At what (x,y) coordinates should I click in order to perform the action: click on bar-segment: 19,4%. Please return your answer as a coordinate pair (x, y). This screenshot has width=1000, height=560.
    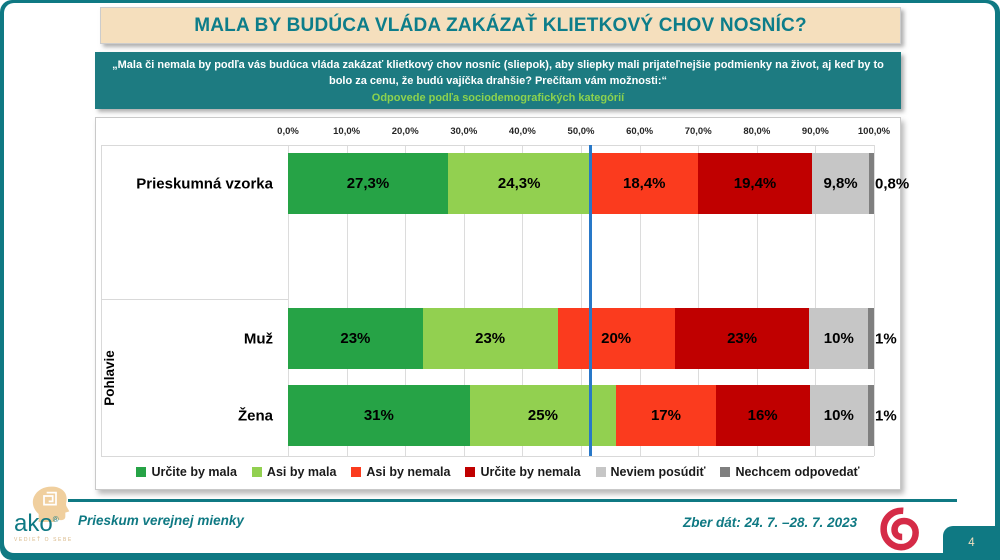
    Looking at the image, I should click on (755, 183).